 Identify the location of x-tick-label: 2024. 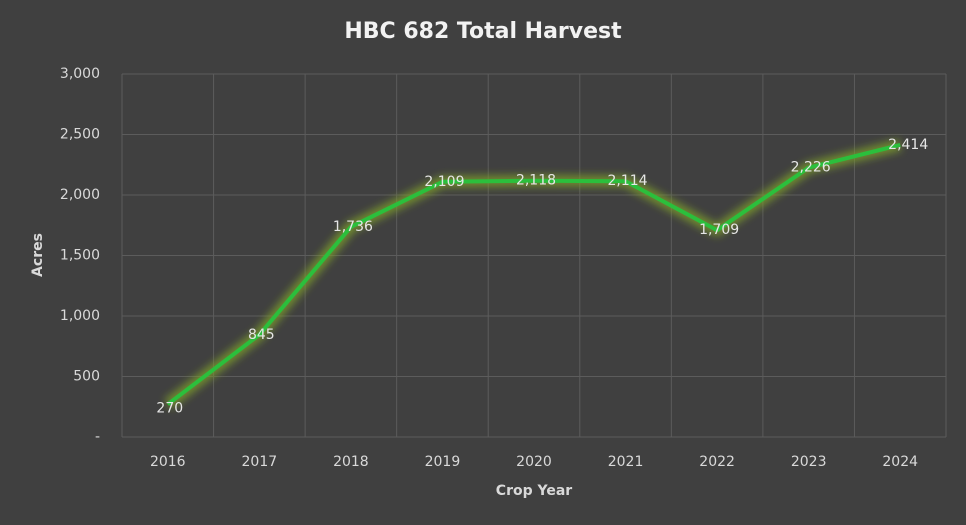
(900, 462).